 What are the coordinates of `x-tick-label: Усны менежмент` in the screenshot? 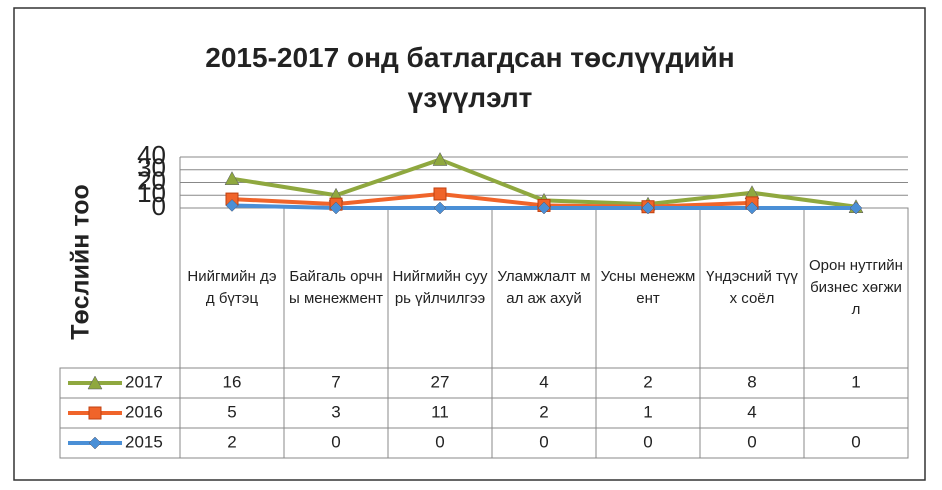 It's located at (648, 287).